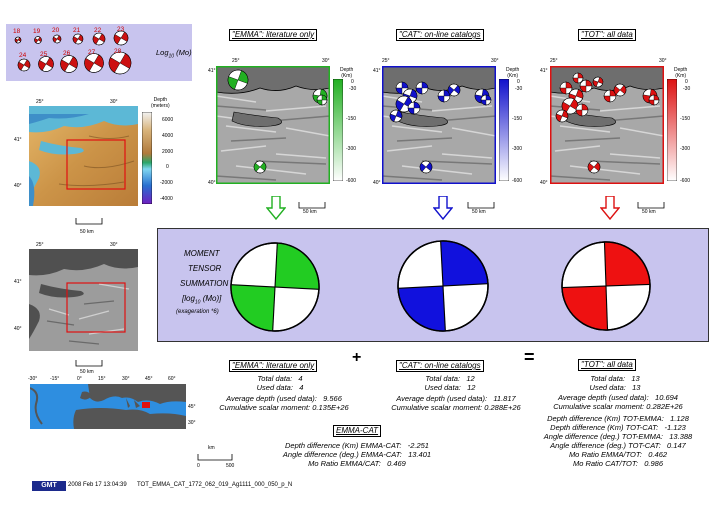 The width and height of the screenshot is (715, 505). I want to click on emma-key-tick-0: 0, so click(352, 82).